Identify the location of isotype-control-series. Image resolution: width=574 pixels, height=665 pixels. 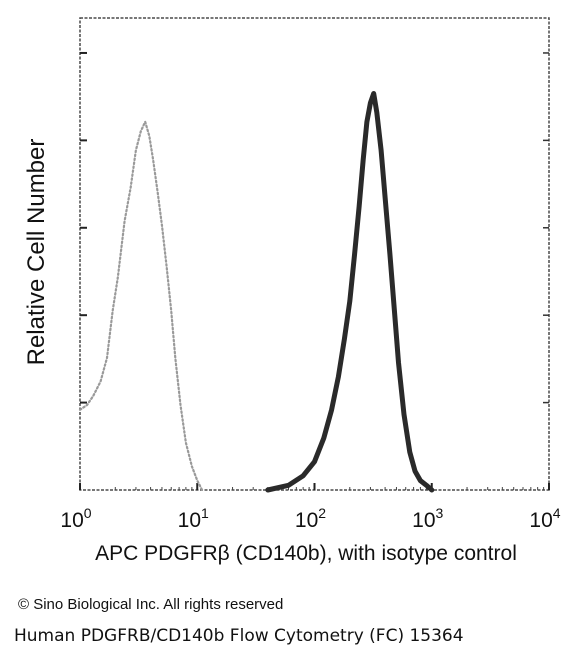
(141, 306).